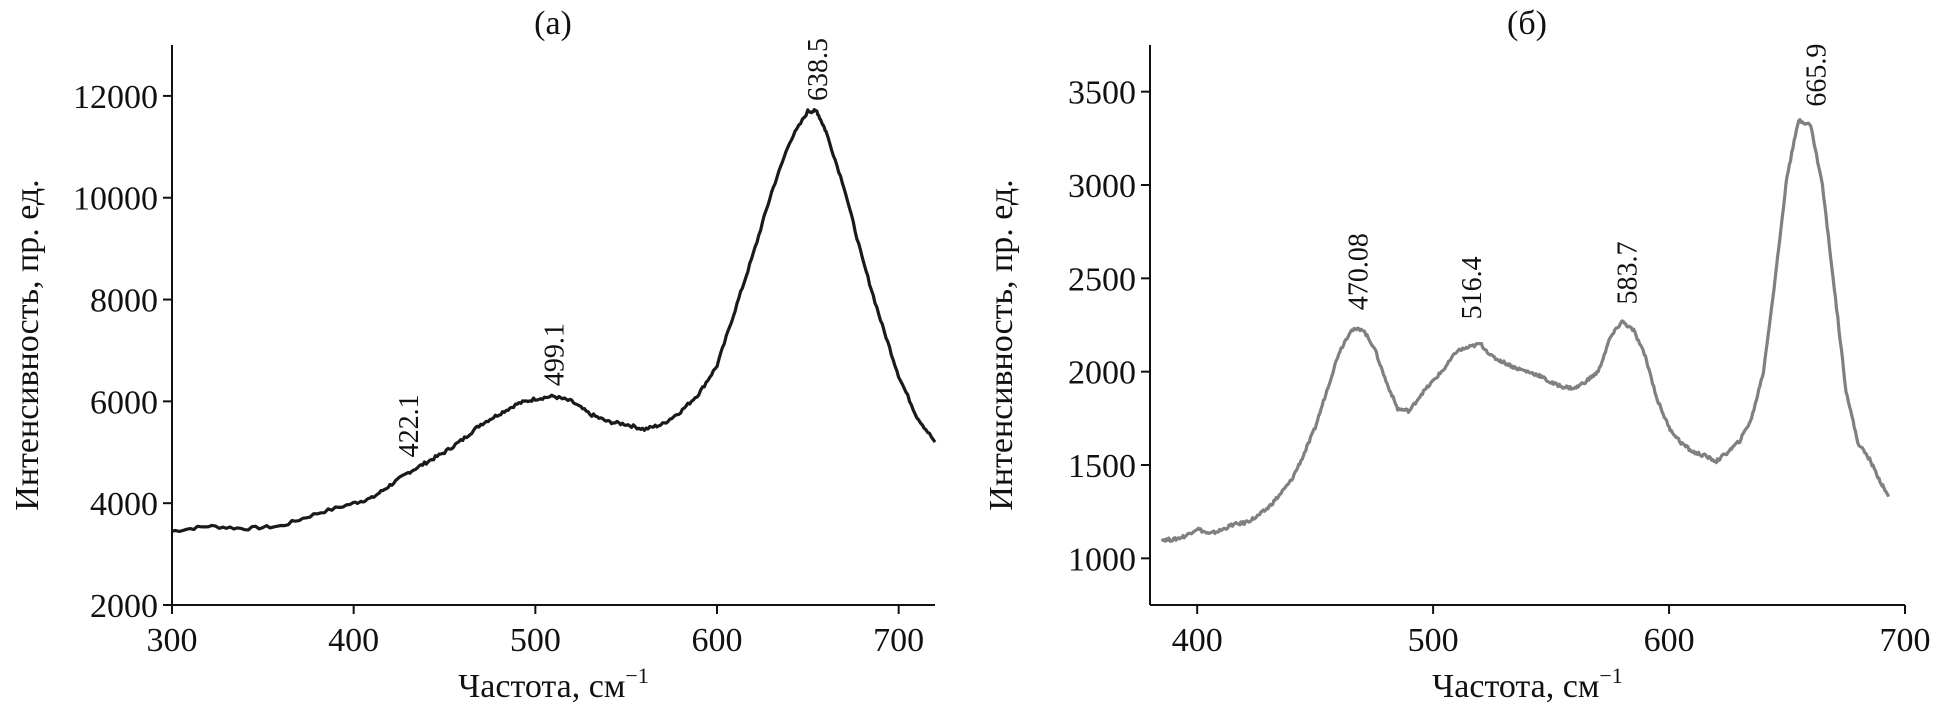 The height and width of the screenshot is (714, 1936). I want to click on panel-1-x-tick-label: 500, so click(1433, 640).